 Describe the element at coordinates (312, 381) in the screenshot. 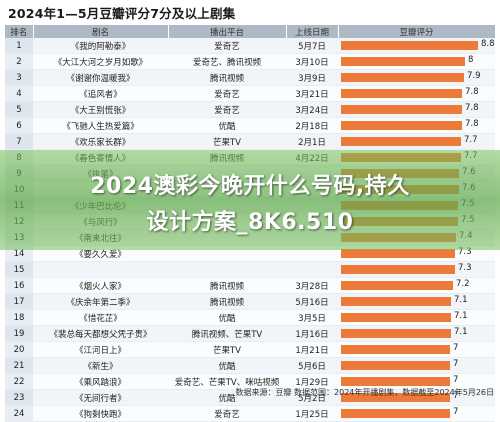

I see `release-date-cell: 1月29日` at that location.